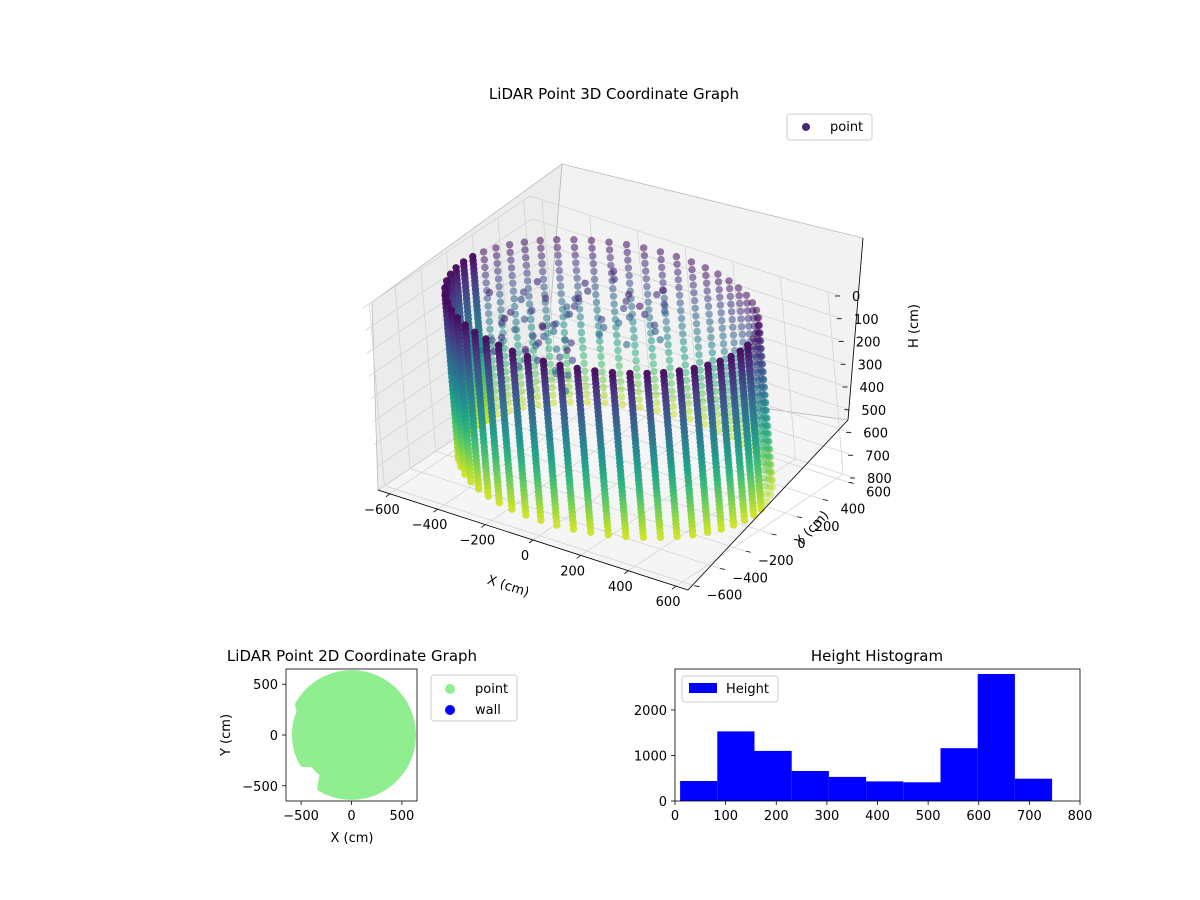 This screenshot has height=900, width=1200. What do you see at coordinates (877, 816) in the screenshot?
I see `x-tick-label-hist: 400` at bounding box center [877, 816].